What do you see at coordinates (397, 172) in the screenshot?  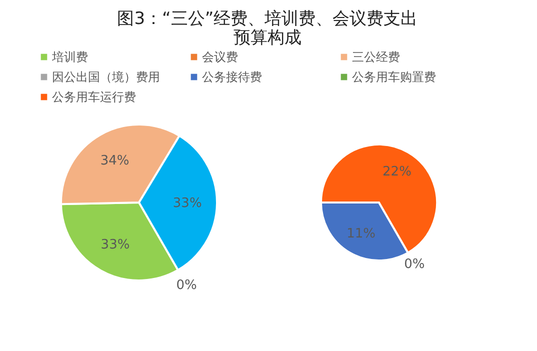 I see `data-label: 22%` at bounding box center [397, 172].